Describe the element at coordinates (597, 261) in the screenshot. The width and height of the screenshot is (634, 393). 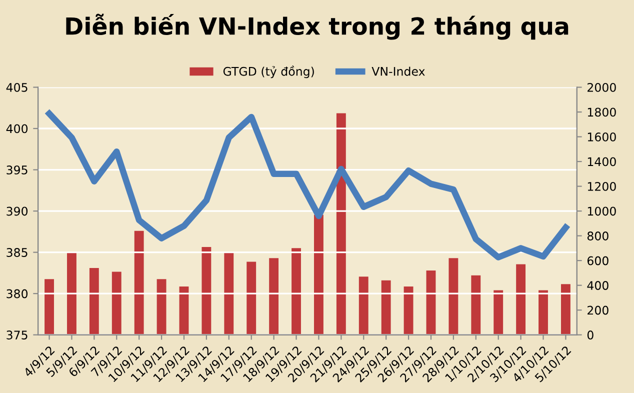
I see `y2-tick-label: 600` at that location.